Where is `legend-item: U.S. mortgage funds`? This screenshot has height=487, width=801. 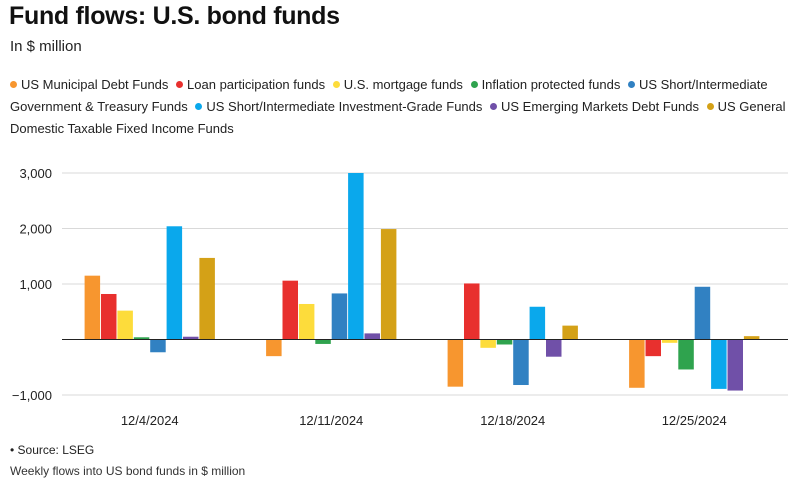
legend-item: U.S. mortgage funds is located at coordinates (397, 84).